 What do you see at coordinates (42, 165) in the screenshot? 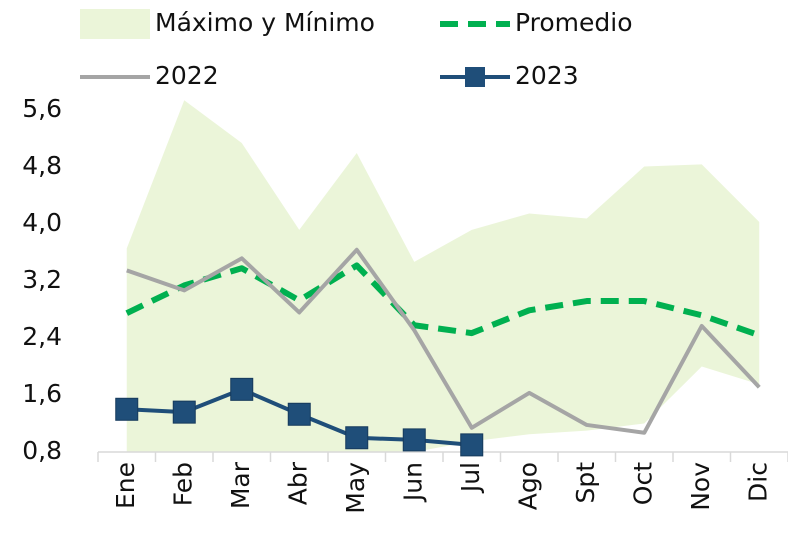
I see `y-tick-label: 4,8` at bounding box center [42, 165].